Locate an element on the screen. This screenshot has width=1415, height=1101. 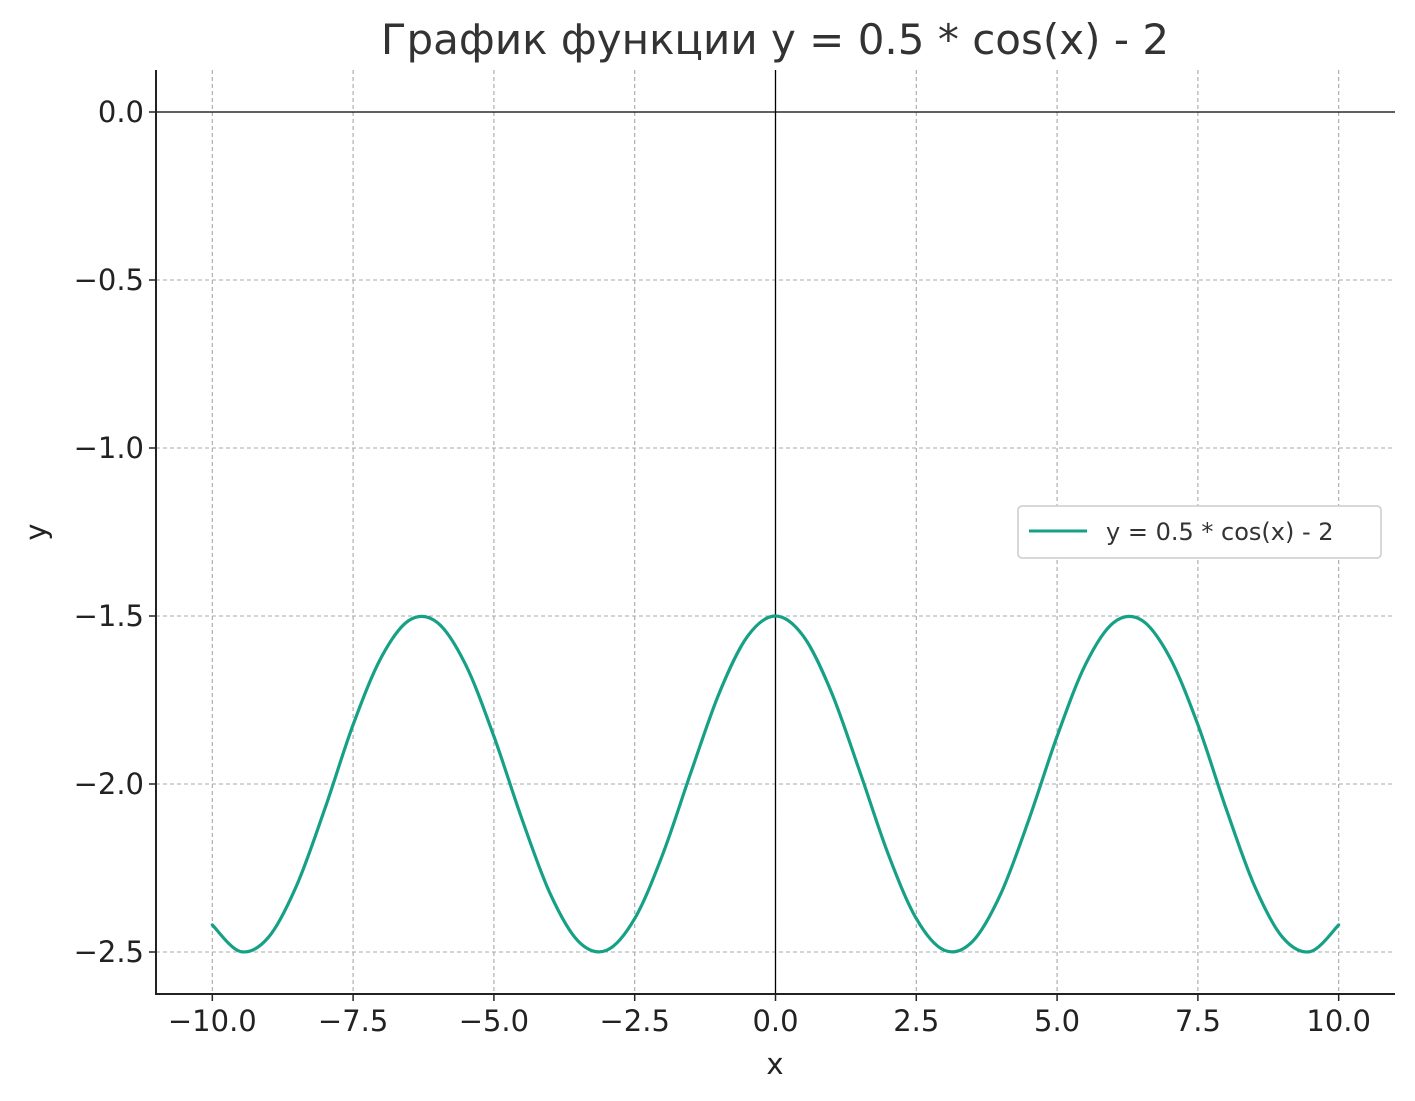
x-tick-label: −2.5 is located at coordinates (634, 1021).